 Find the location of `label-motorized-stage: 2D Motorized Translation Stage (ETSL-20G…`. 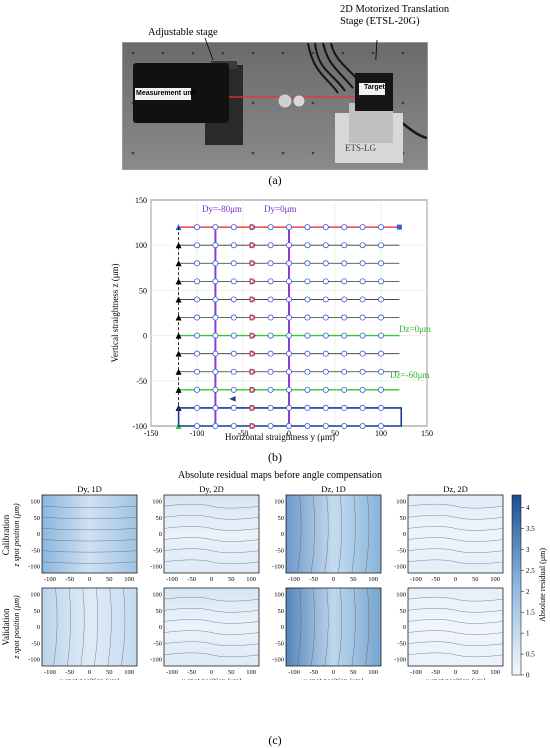

label-motorized-stage: 2D Motorized Translation Stage (ETSL-20G… is located at coordinates (395, 15).